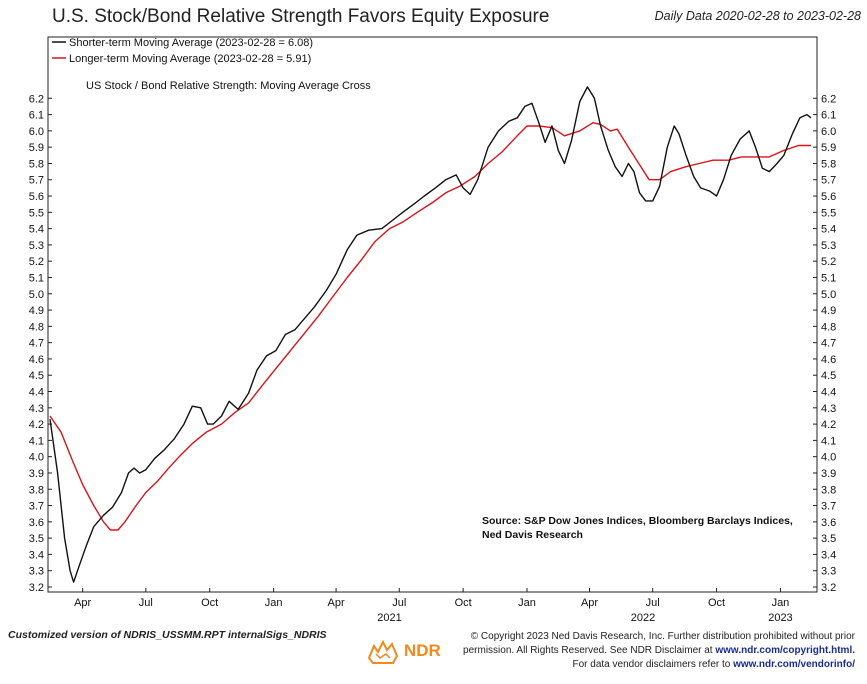  I want to click on y-tick-label-left: 5.5, so click(36, 213).